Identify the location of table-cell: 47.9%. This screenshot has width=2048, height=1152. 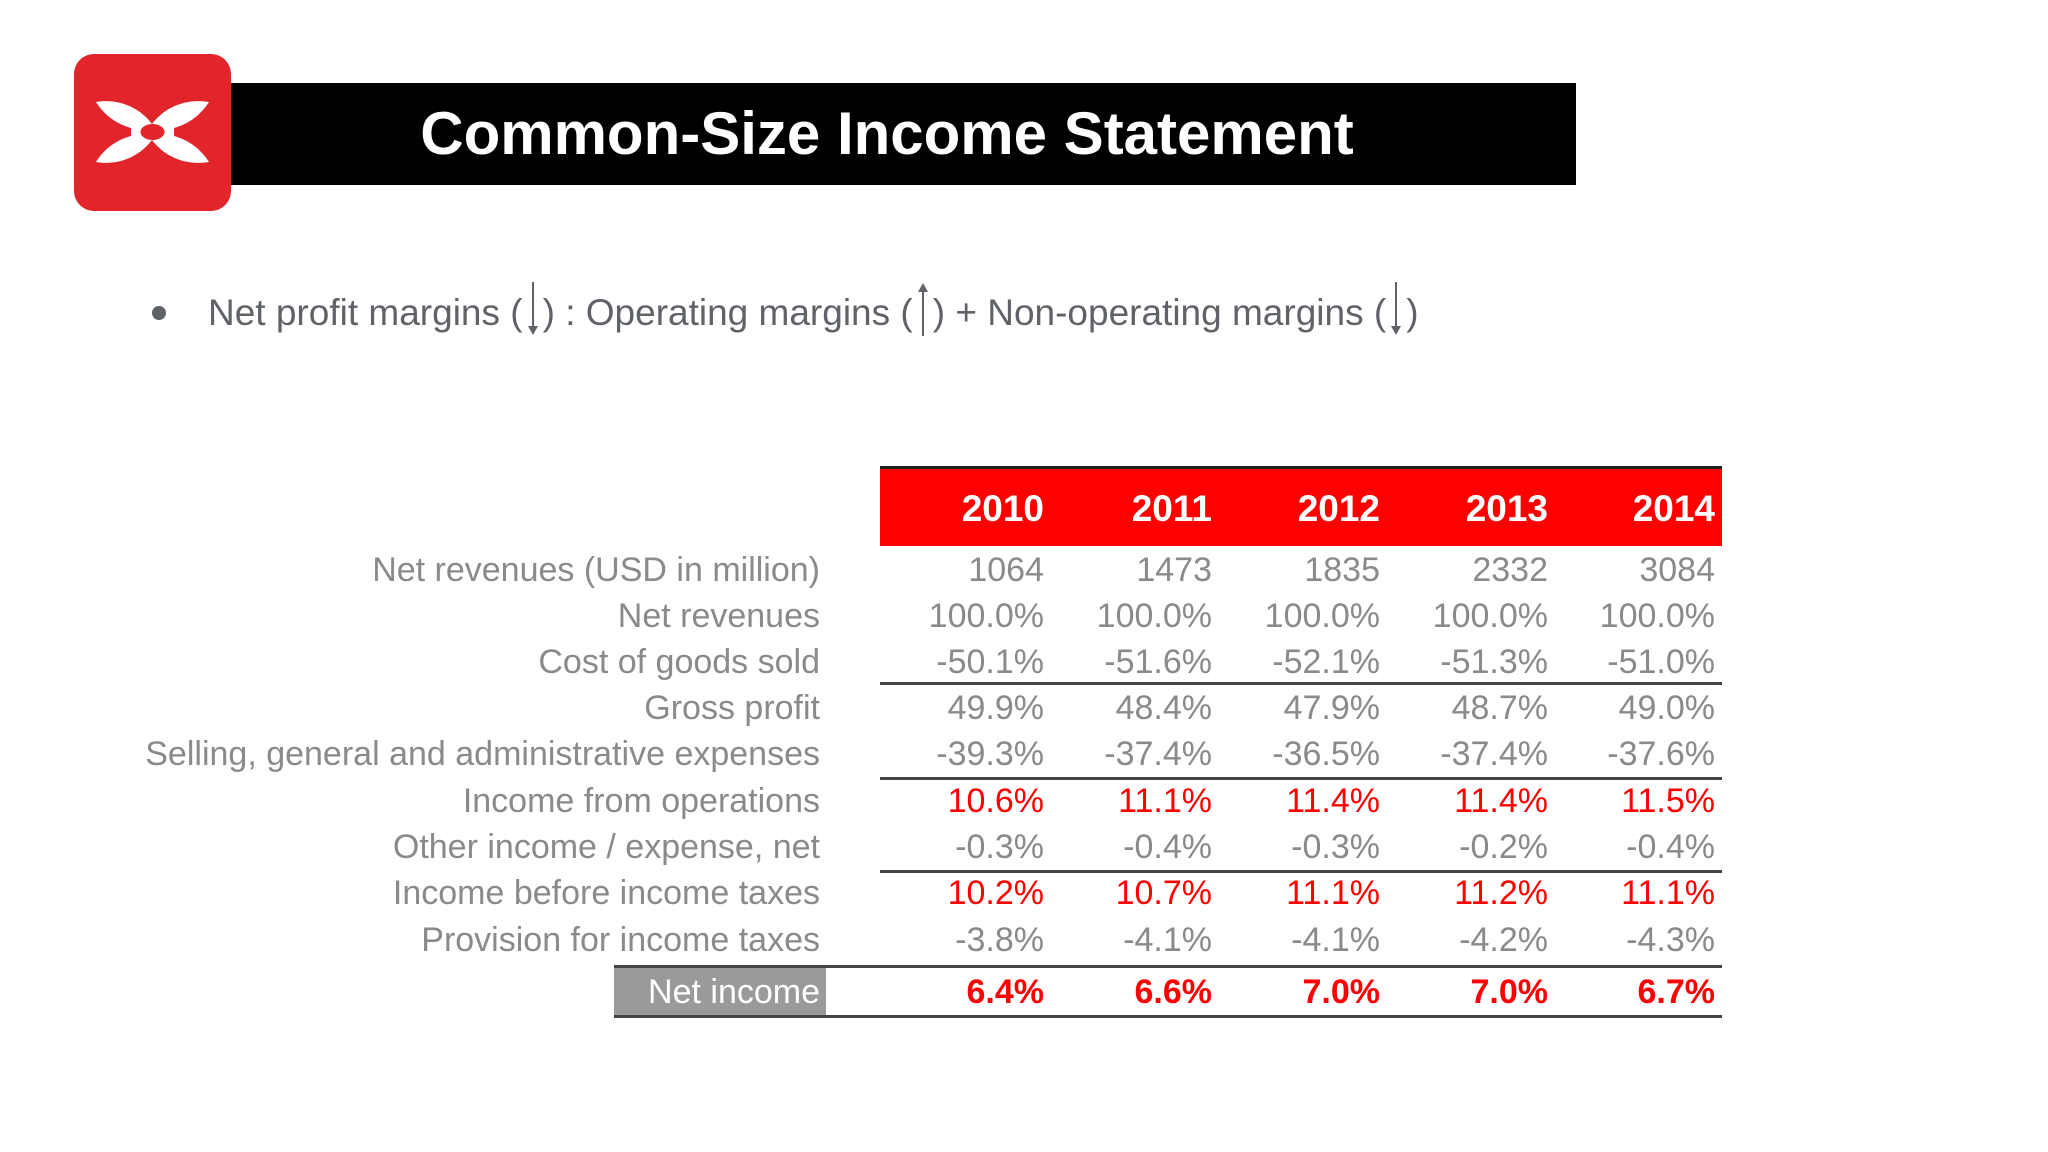
(1331, 708).